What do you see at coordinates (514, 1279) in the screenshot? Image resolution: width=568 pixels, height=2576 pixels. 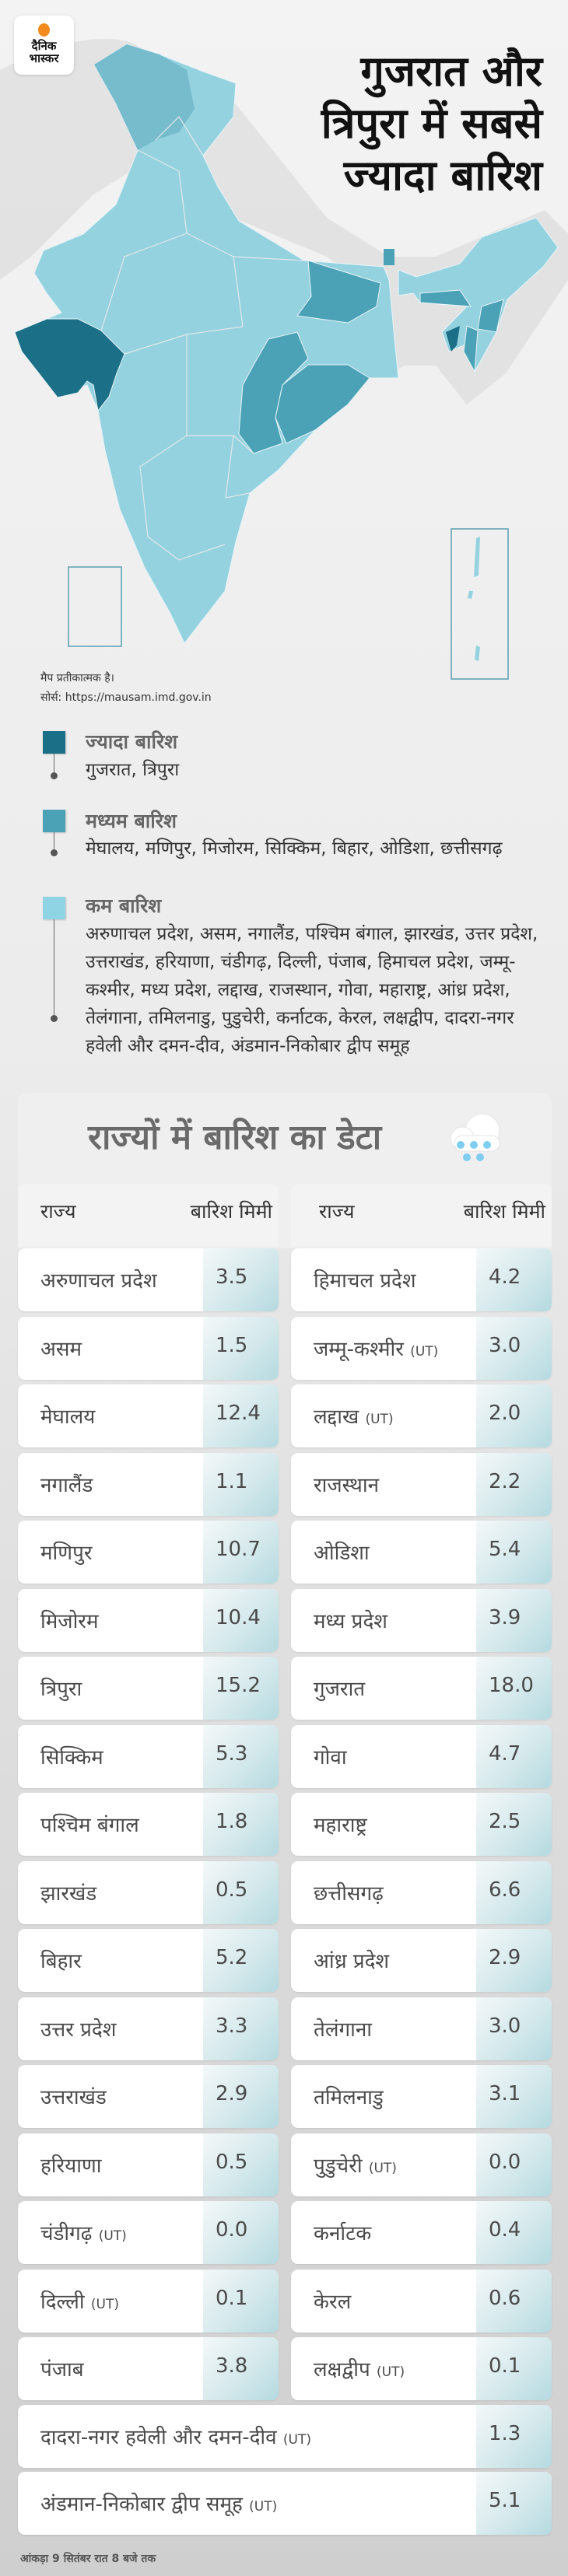 I see `rain-value-cell: 4.2` at bounding box center [514, 1279].